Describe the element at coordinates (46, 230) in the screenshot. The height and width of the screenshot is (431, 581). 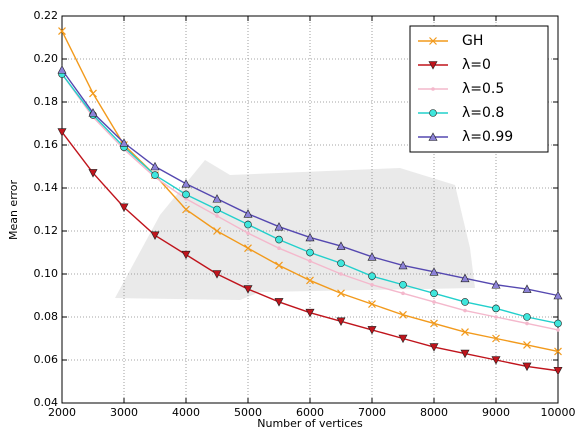
I see `y-tick-label: 0.12` at that location.